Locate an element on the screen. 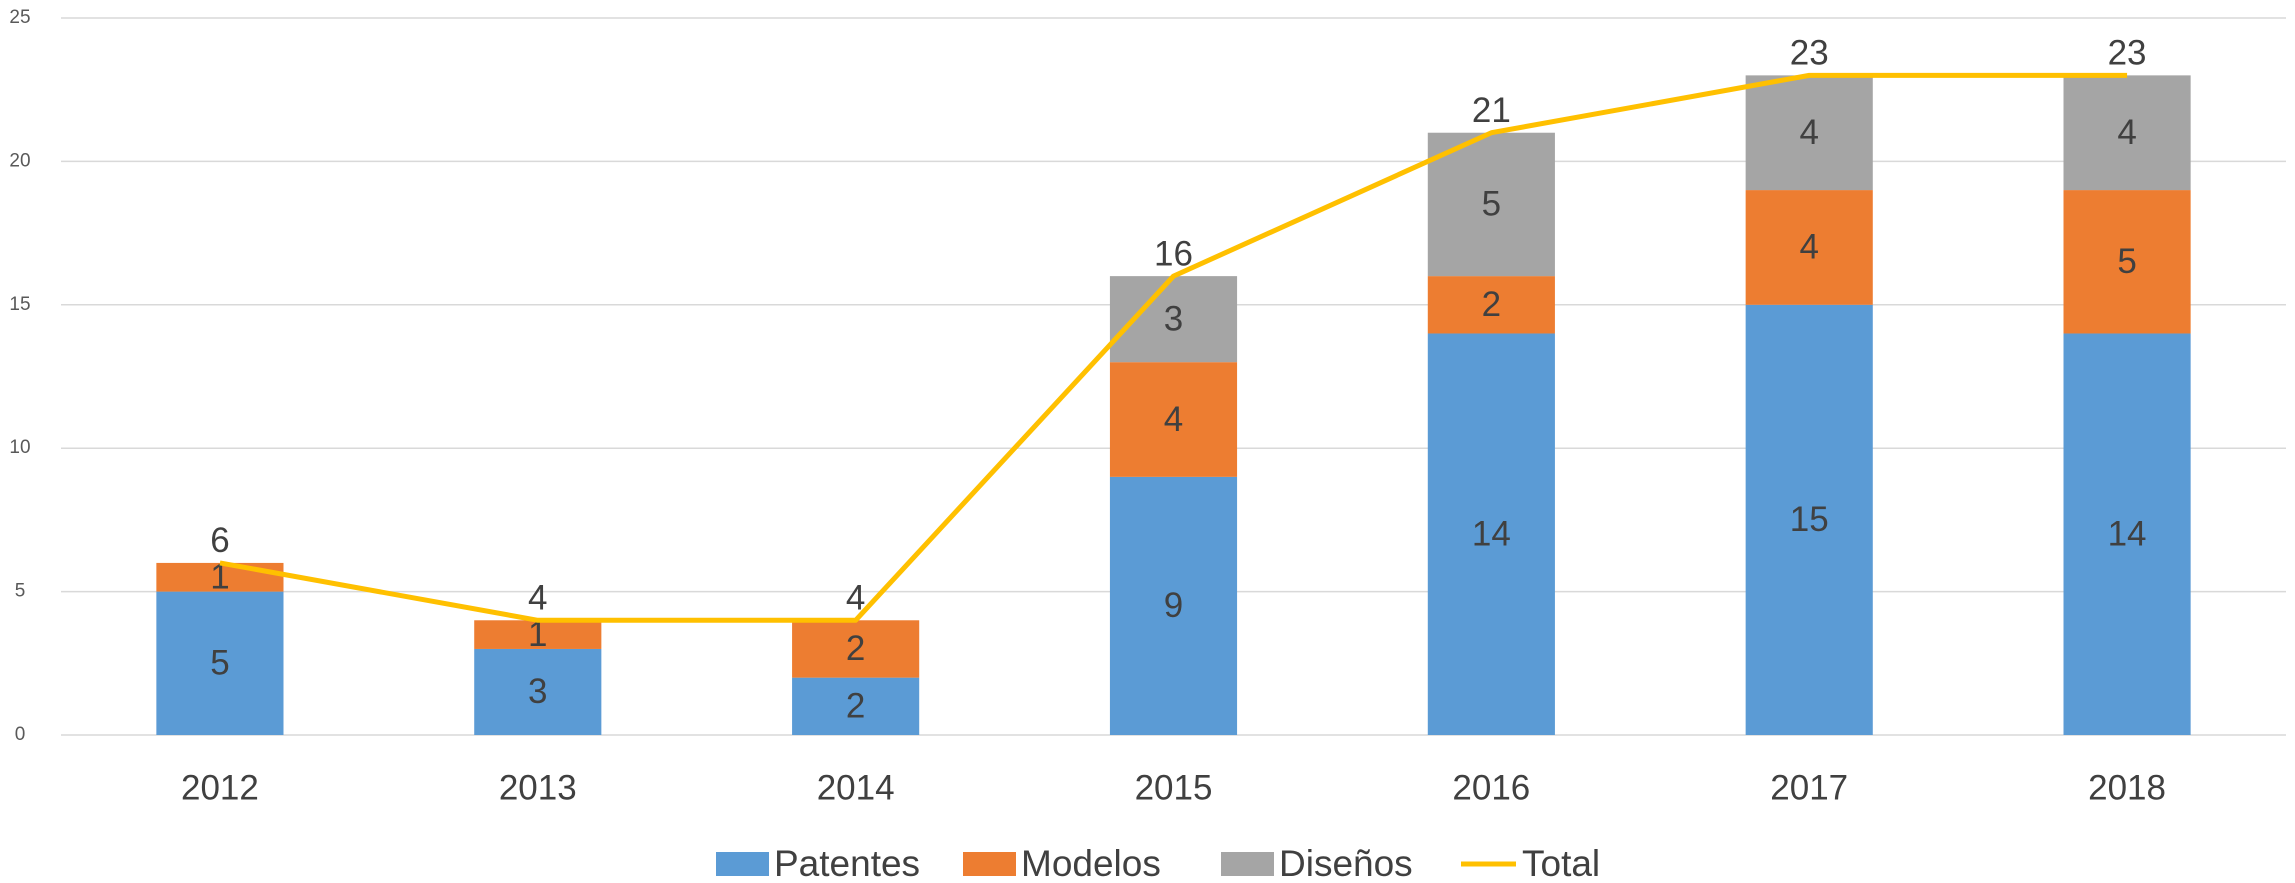  x-tick-label: 2013 is located at coordinates (538, 787).